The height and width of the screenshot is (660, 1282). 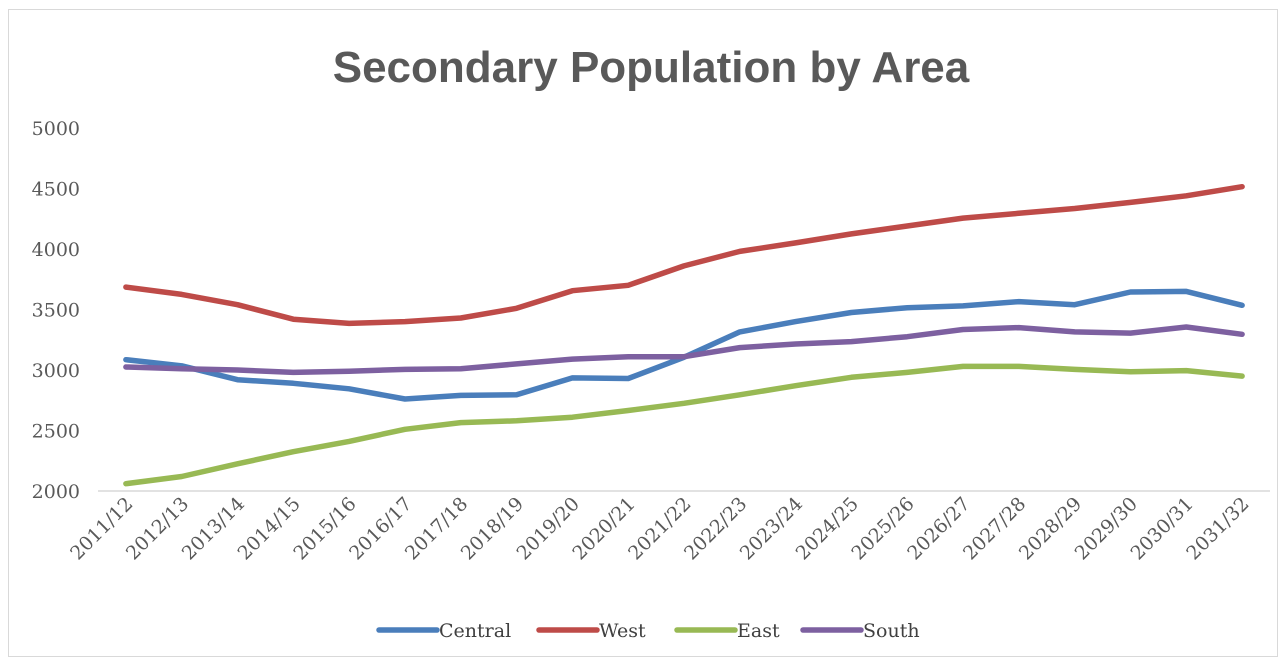 I want to click on y-tick-label: 2000, so click(x=56, y=492).